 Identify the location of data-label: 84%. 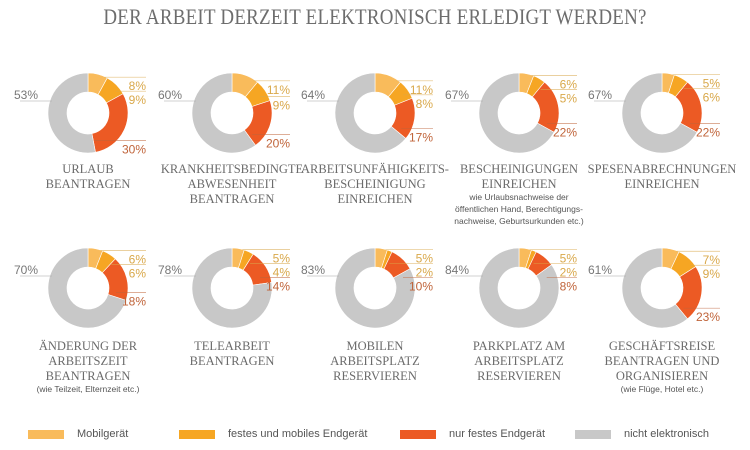
(457, 270).